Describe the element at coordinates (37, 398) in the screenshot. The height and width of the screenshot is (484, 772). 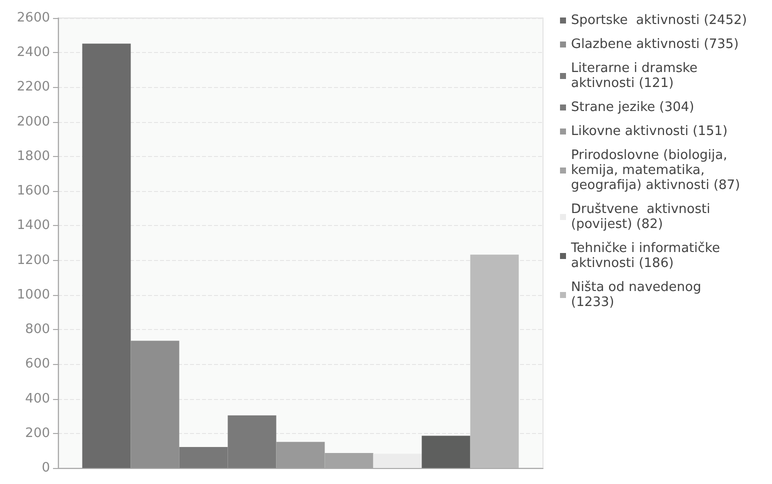
I see `y-tick-label: 400` at that location.